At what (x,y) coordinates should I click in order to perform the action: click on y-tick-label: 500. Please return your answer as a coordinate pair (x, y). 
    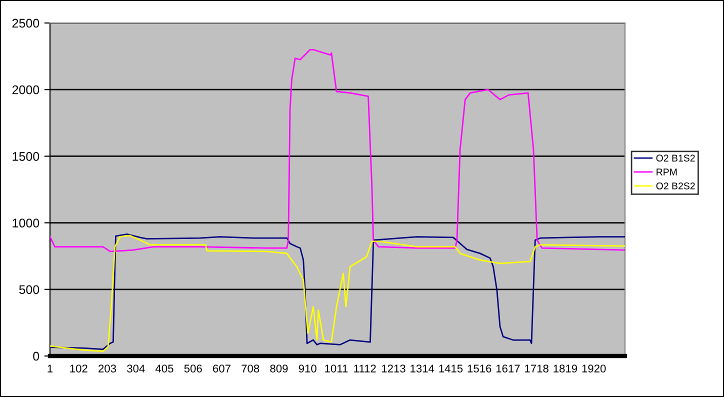
    Looking at the image, I should click on (29, 289).